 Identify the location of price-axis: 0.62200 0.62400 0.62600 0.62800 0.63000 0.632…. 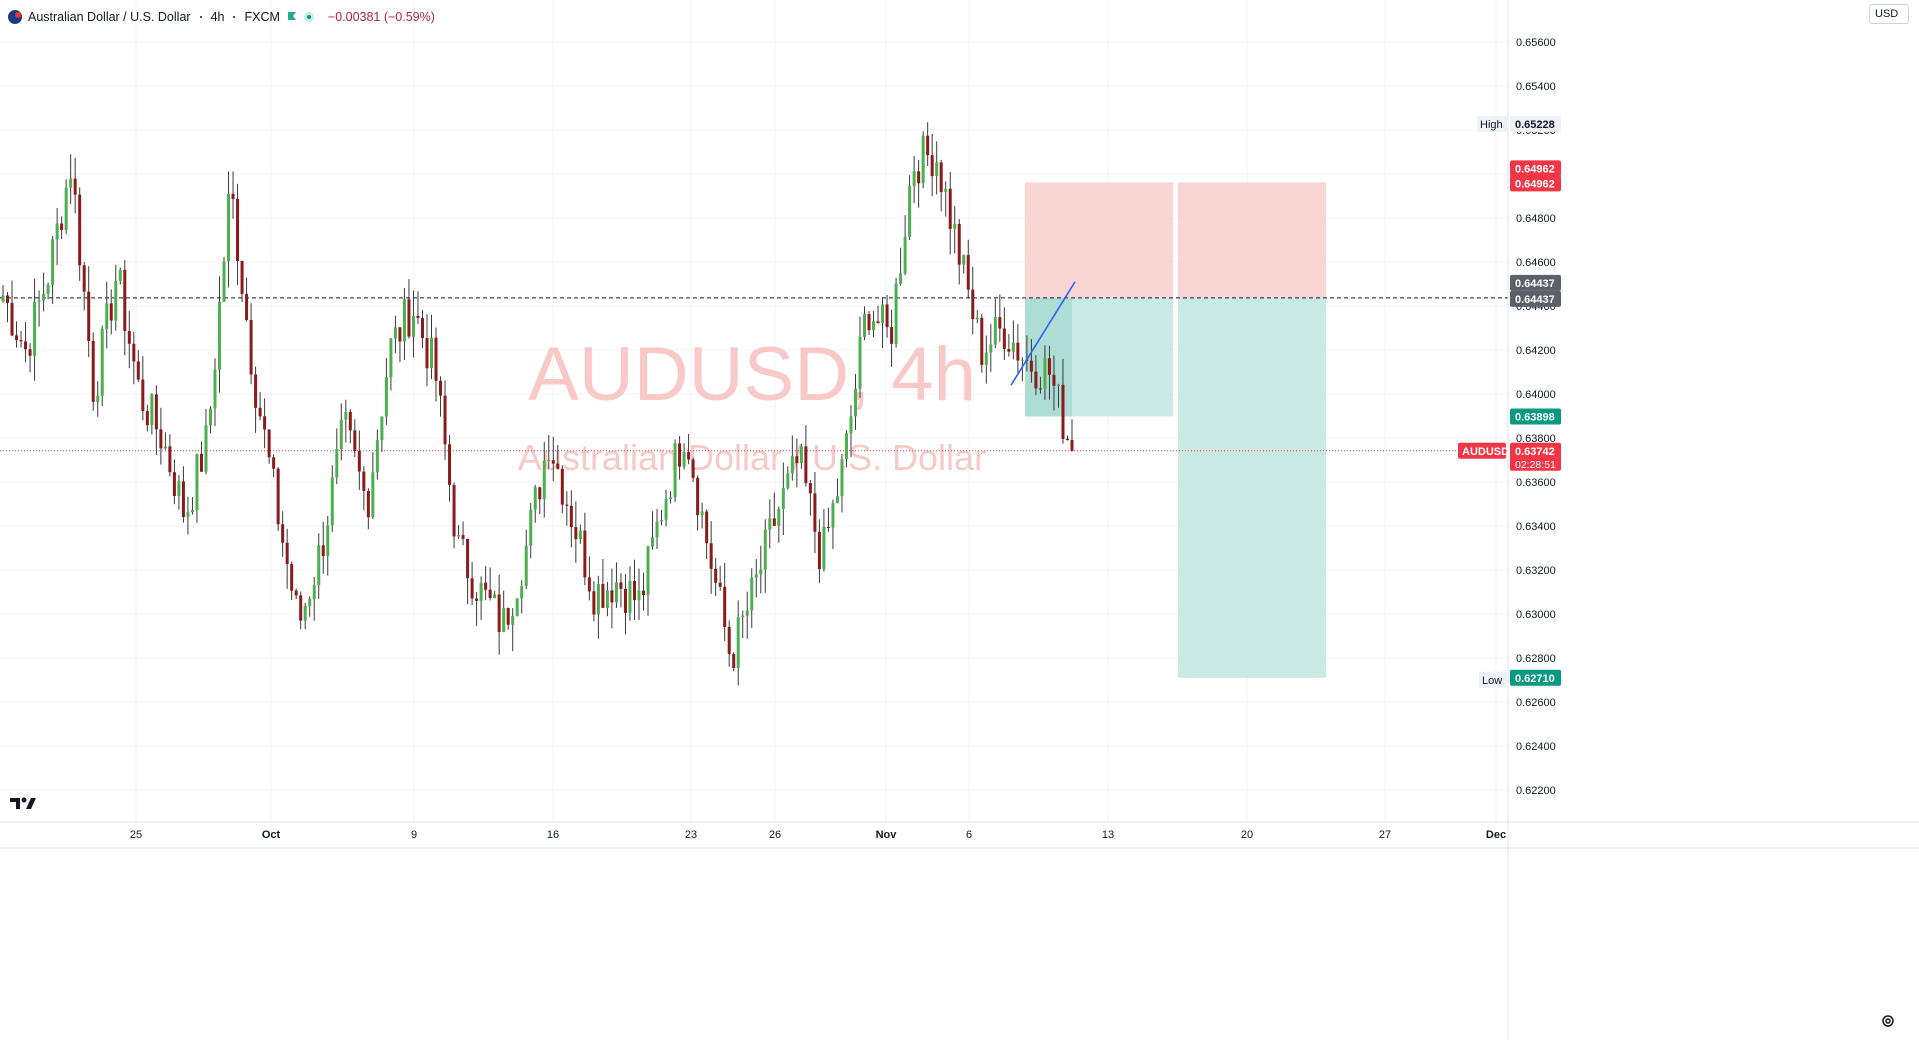
(1536, 417).